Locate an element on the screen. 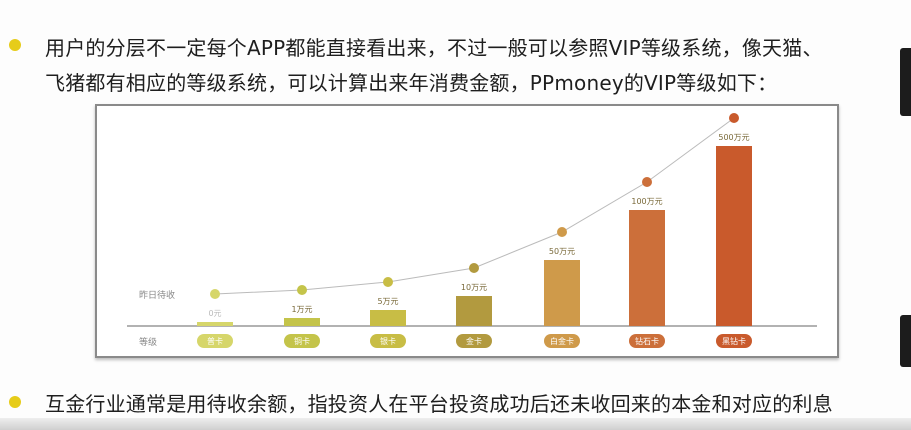 This screenshot has height=430, width=911. level-label-2: 银卡 is located at coordinates (388, 341).